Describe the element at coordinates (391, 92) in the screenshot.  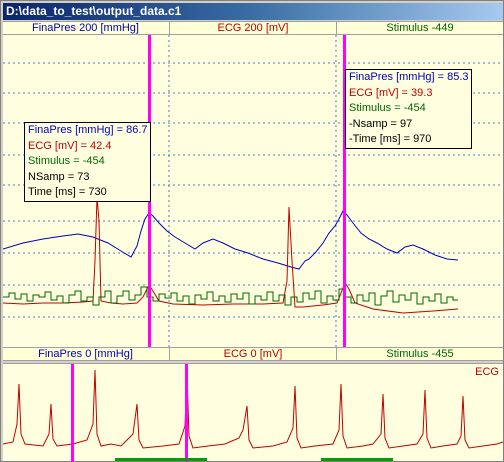
I see `tooltip-right-ecg: ECG [mV] = 39.3` at that location.